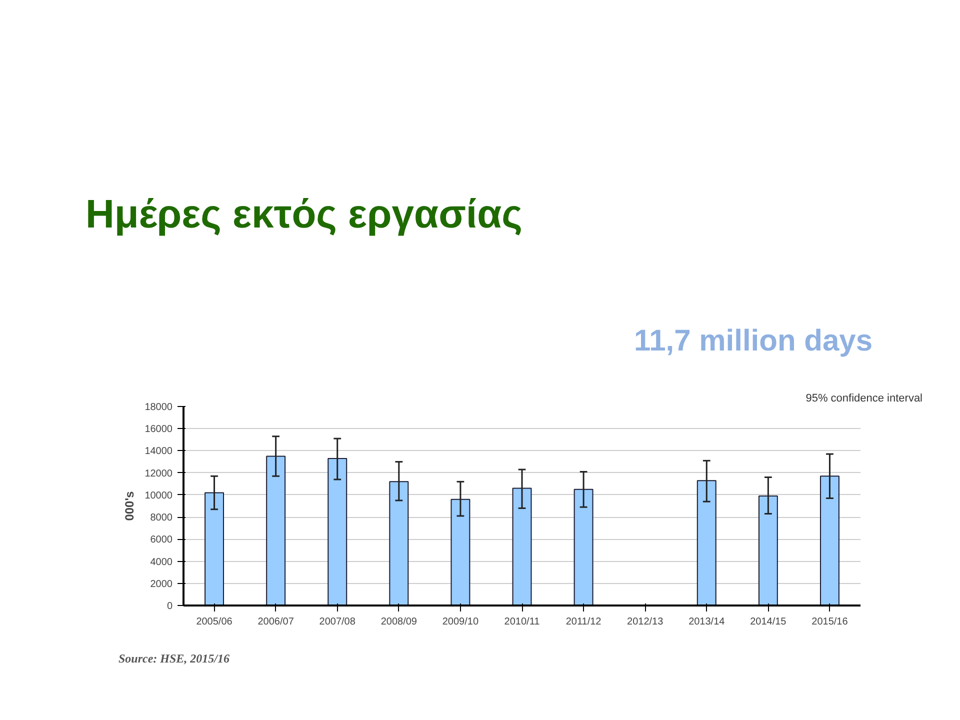  What do you see at coordinates (158, 430) in the screenshot?
I see `y-tick-label: 16000` at bounding box center [158, 430].